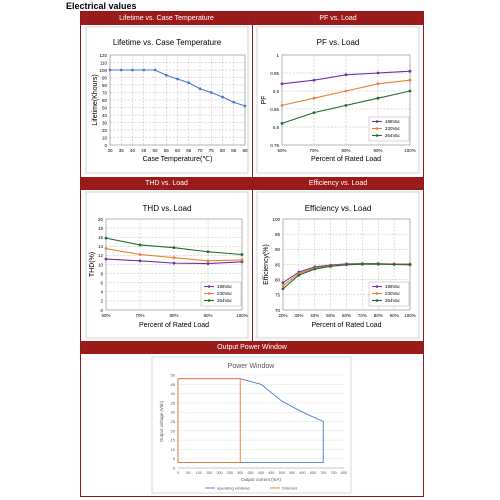 The height and width of the screenshot is (500, 500). What do you see at coordinates (95, 99) in the screenshot?
I see `y-axis-label-1: Lifetime(Khours)` at bounding box center [95, 99].